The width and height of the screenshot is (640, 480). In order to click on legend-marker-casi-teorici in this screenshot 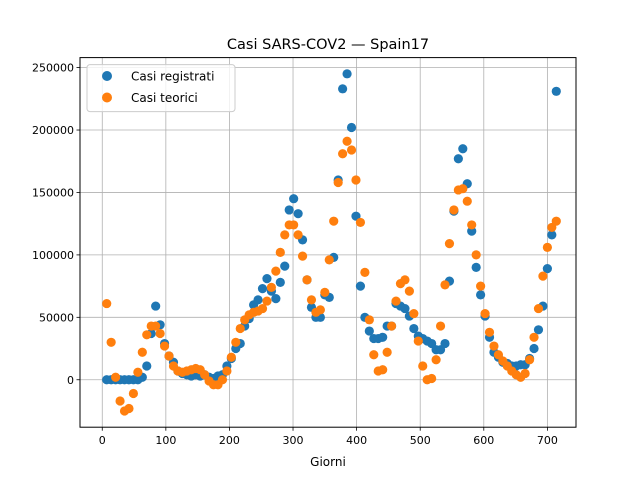, I will do `click(107, 97)`.